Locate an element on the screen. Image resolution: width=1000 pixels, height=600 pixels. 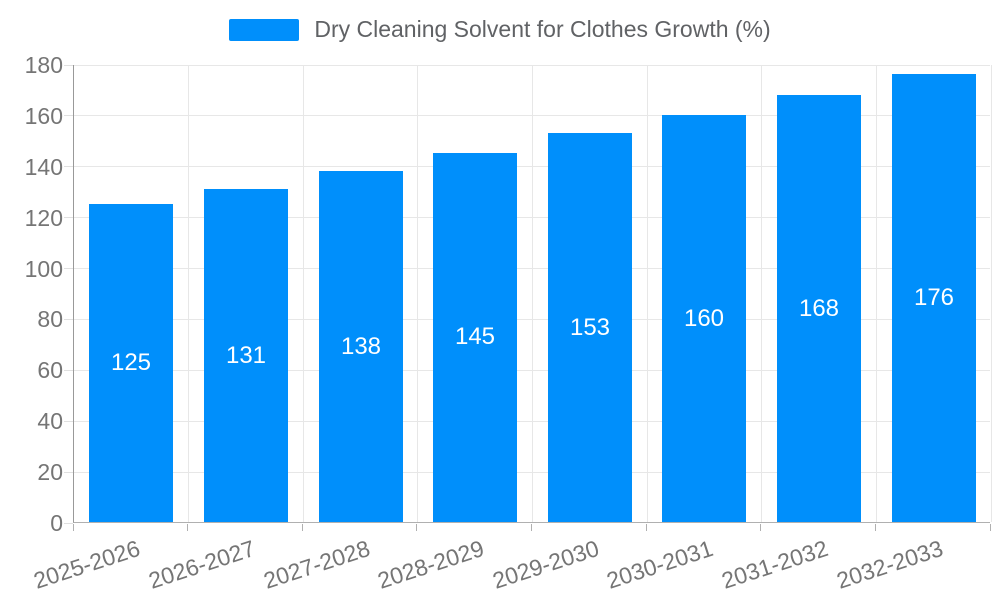
y-tick-label: 80 is located at coordinates (50, 319).